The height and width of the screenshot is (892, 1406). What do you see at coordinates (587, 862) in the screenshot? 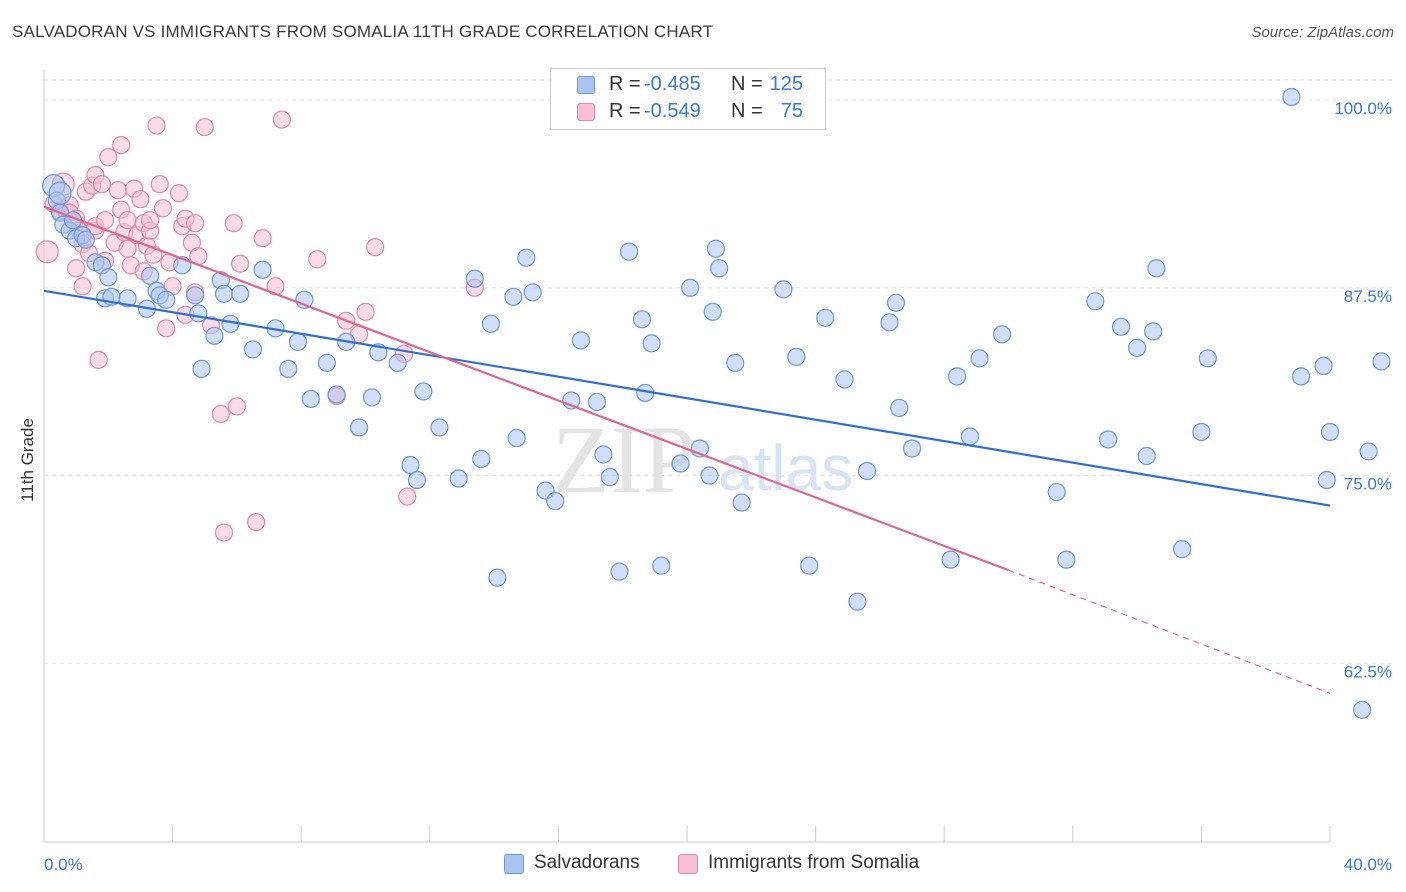
I see `bottom-legend-label: Salvadorans` at bounding box center [587, 862].